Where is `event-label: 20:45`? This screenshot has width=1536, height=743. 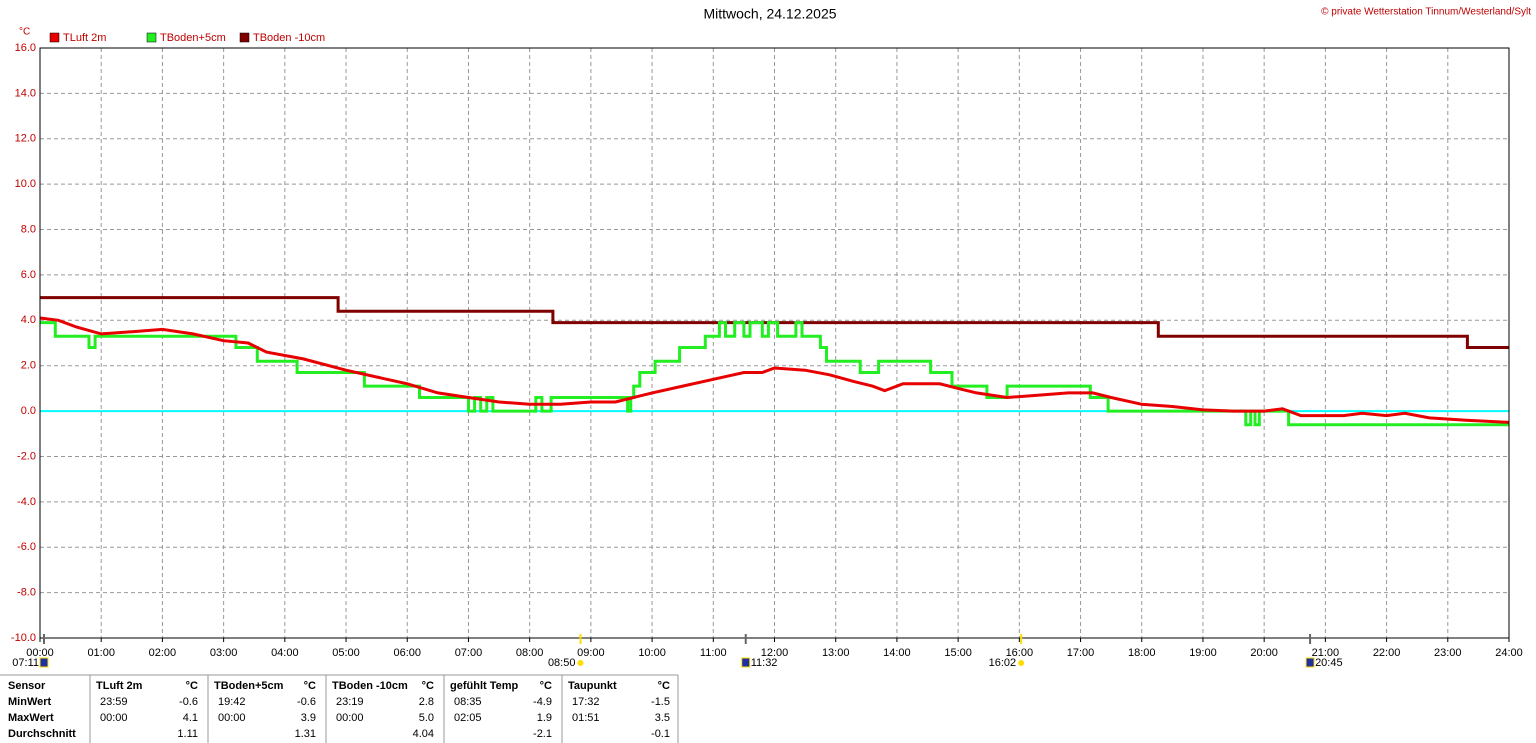 event-label: 20:45 is located at coordinates (1329, 663).